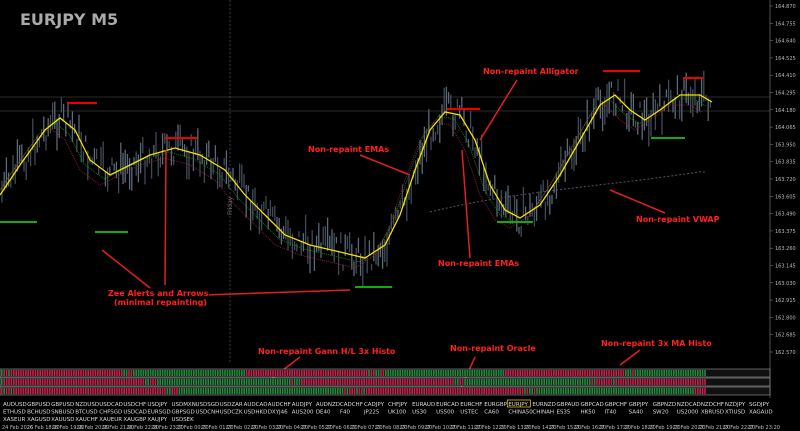 The width and height of the screenshot is (800, 431). Describe the element at coordinates (447, 405) in the screenshot. I see `symbol-button: EURCAD` at that location.